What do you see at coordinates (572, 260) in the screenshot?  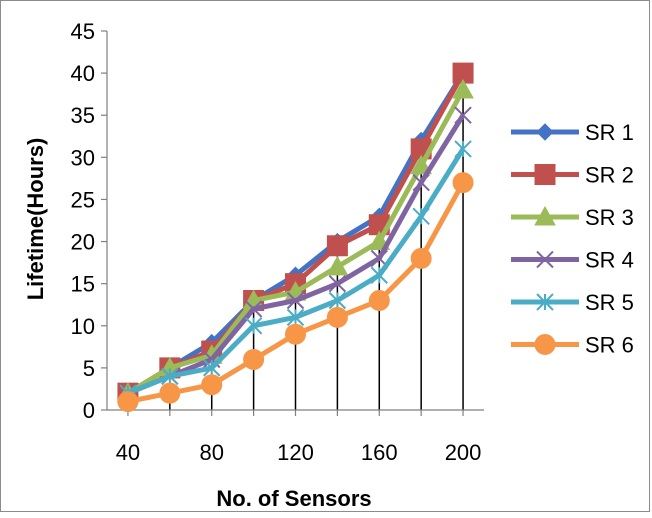 I see `legend-item-sr-4: SR 4` at bounding box center [572, 260].